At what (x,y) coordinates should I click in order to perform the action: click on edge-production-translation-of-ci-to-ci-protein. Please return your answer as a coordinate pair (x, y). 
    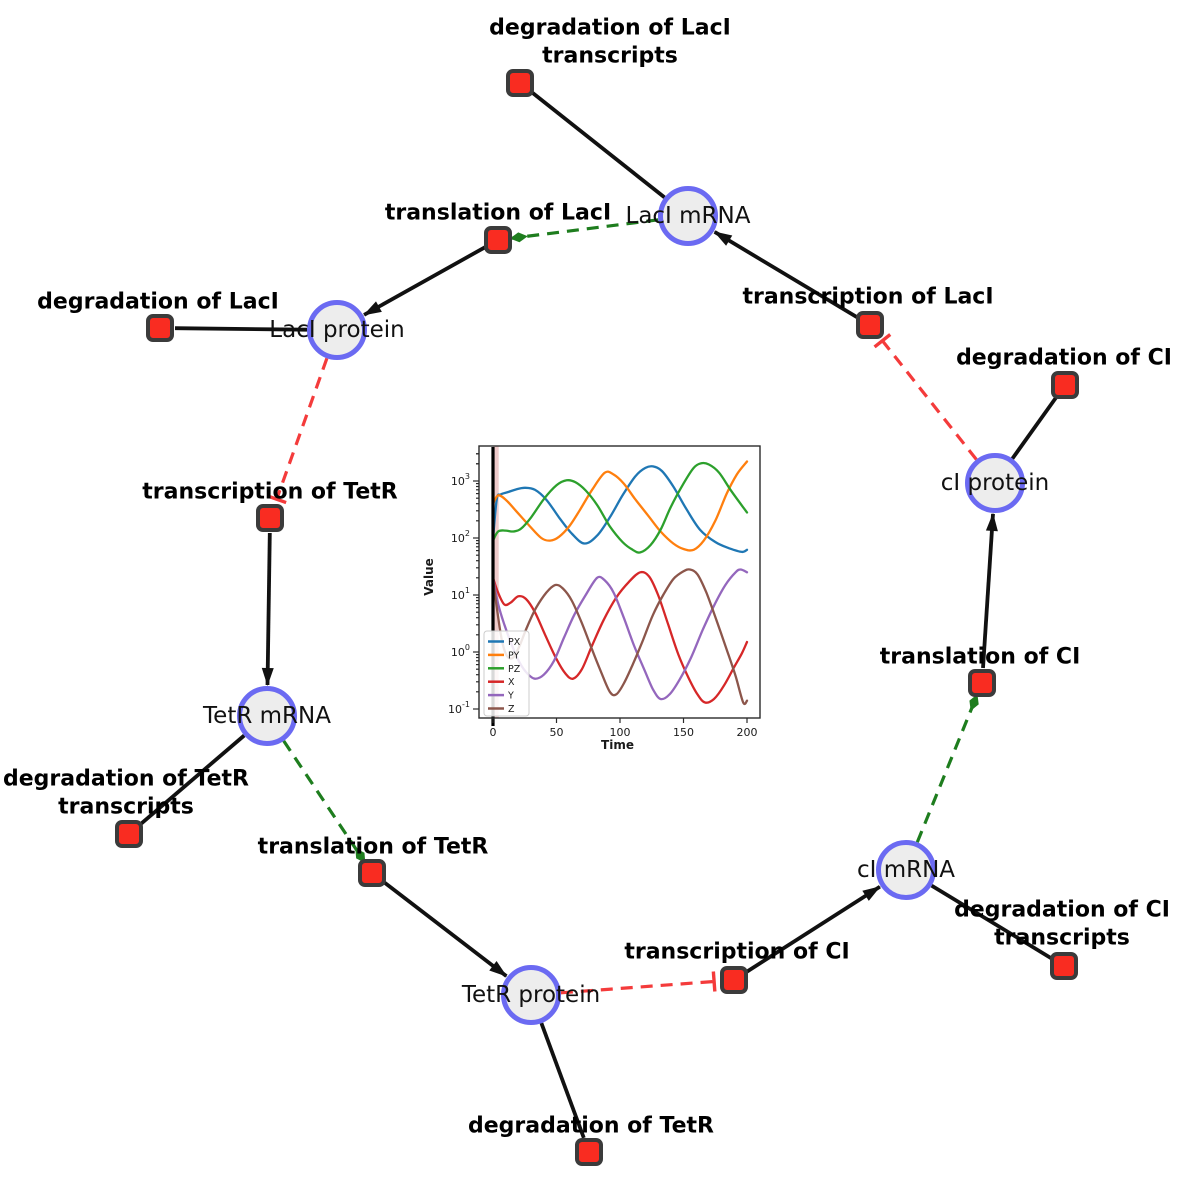
    Looking at the image, I should click on (989, 590).